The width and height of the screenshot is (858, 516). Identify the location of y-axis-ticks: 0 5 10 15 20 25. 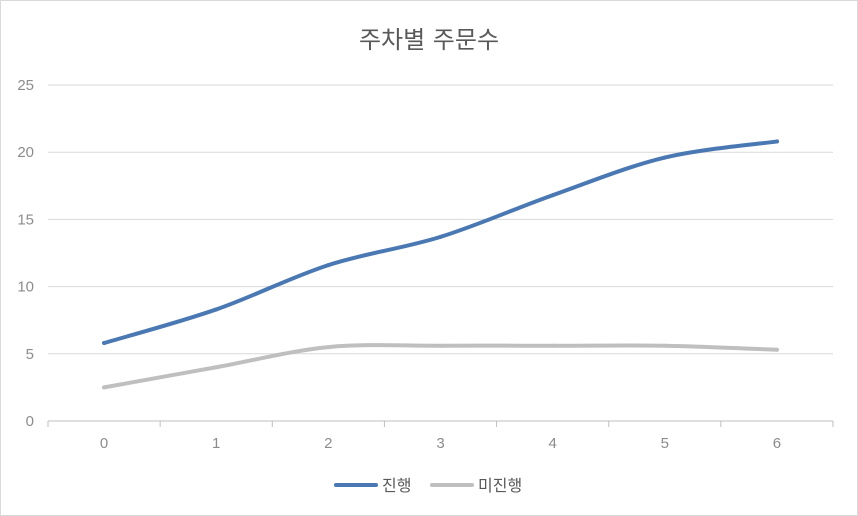
(25, 253).